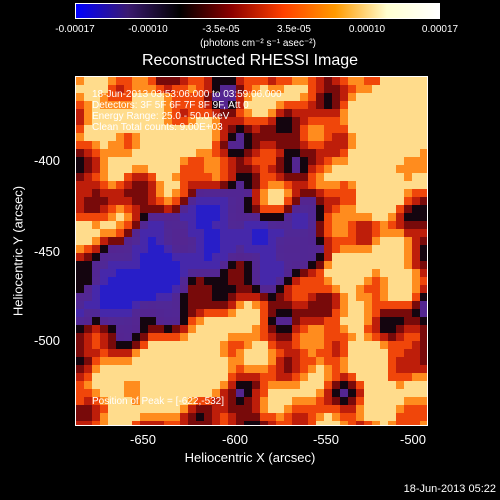 This screenshot has width=500, height=500. What do you see at coordinates (257, 11) in the screenshot?
I see `colorbar` at bounding box center [257, 11].